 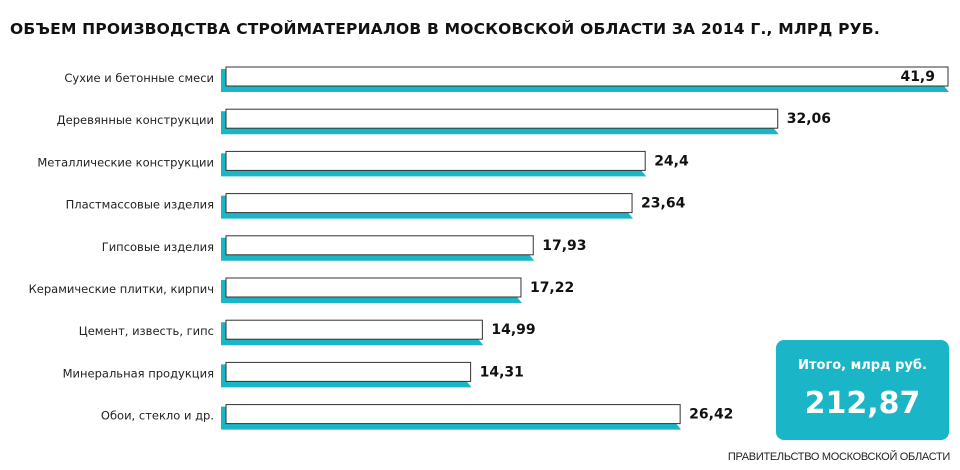 I want to click on category-label: Керамические плитки, кирпич, so click(x=121, y=289).